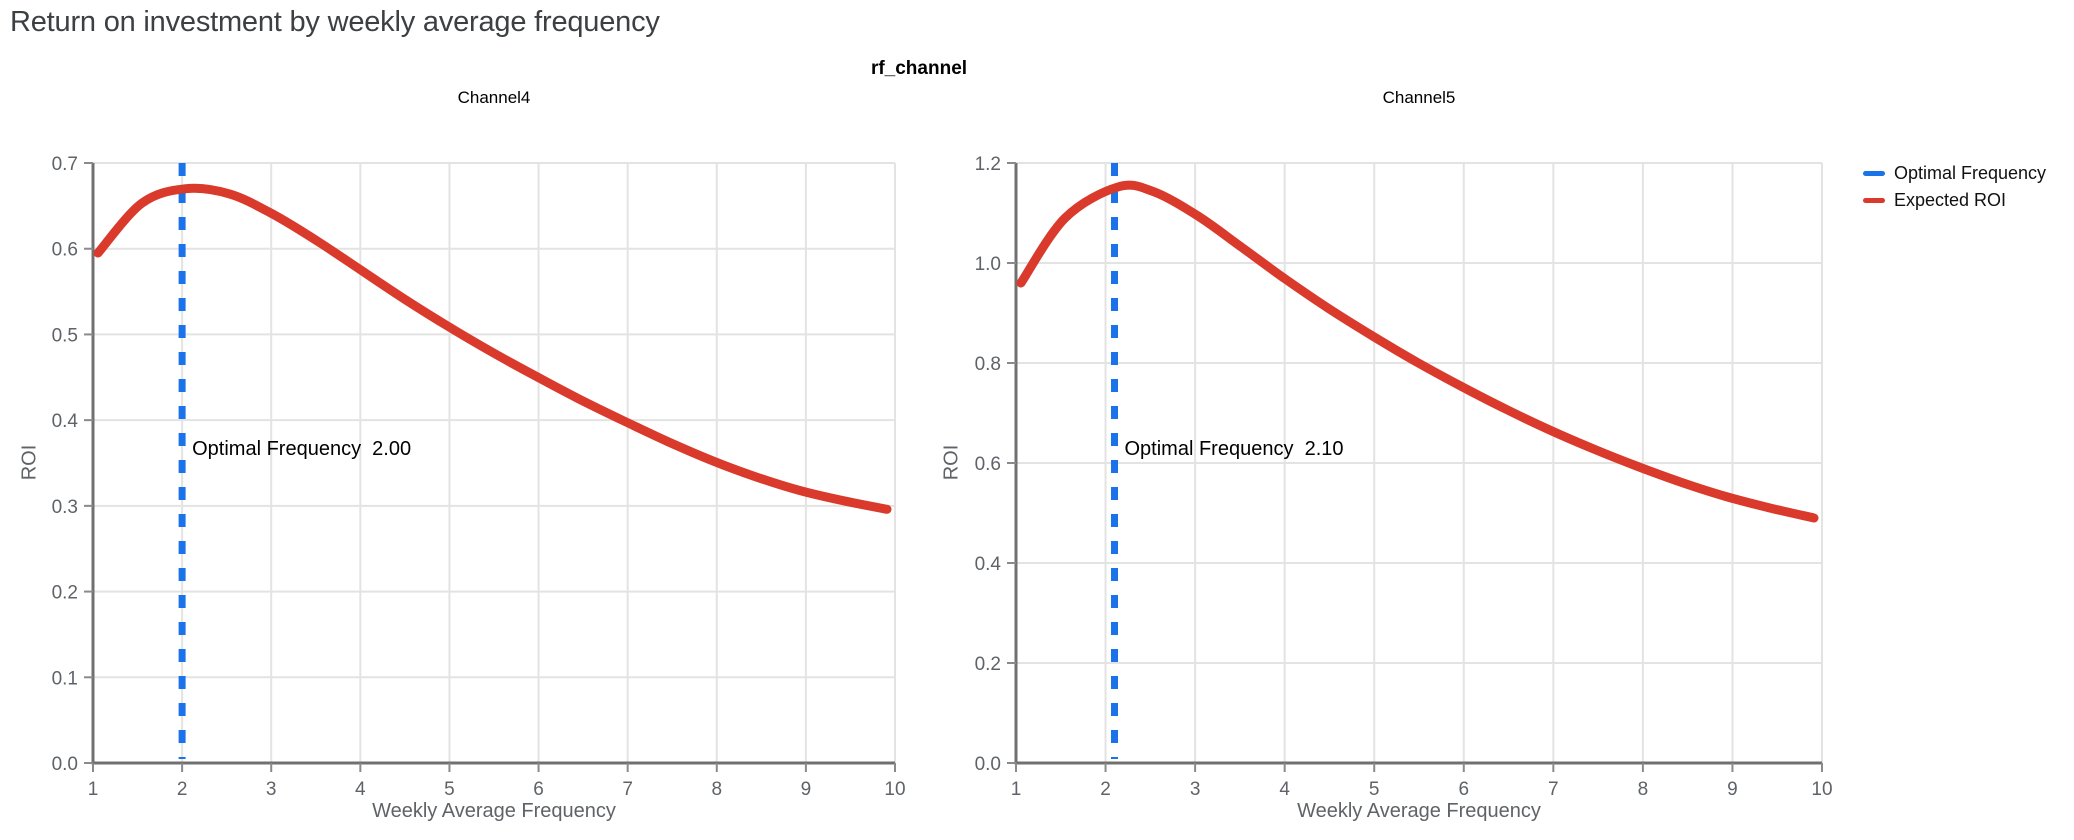  I want to click on expected-roi-swatch, so click(1874, 200).